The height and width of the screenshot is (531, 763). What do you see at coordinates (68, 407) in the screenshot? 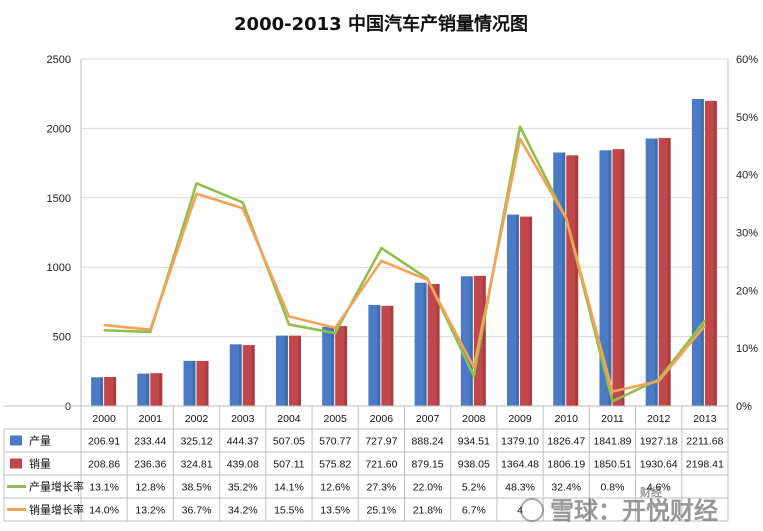
I see `y-left-tick-label: 0` at bounding box center [68, 407].